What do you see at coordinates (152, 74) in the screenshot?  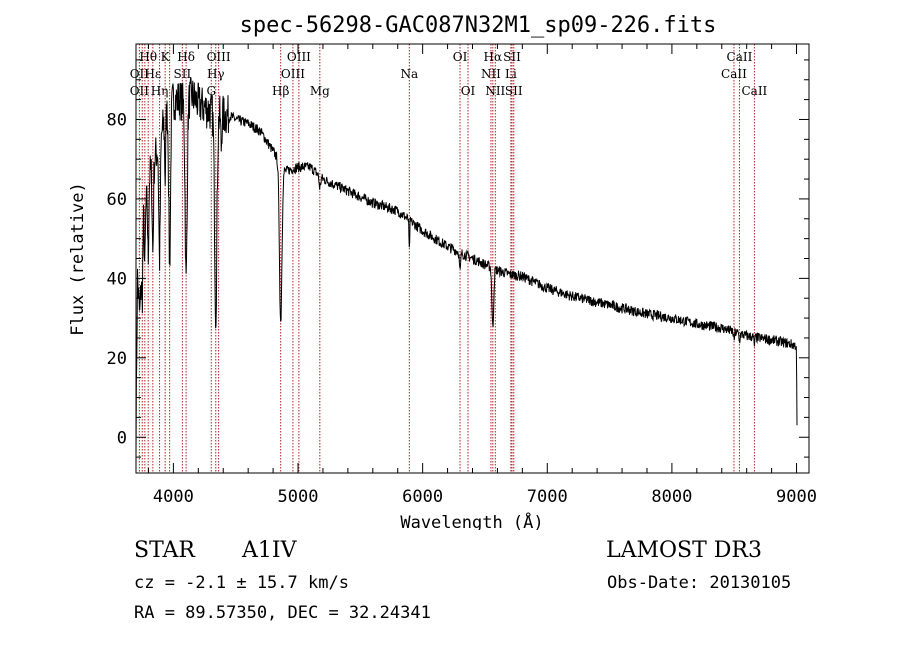 I see `line-label: Hε` at bounding box center [152, 74].